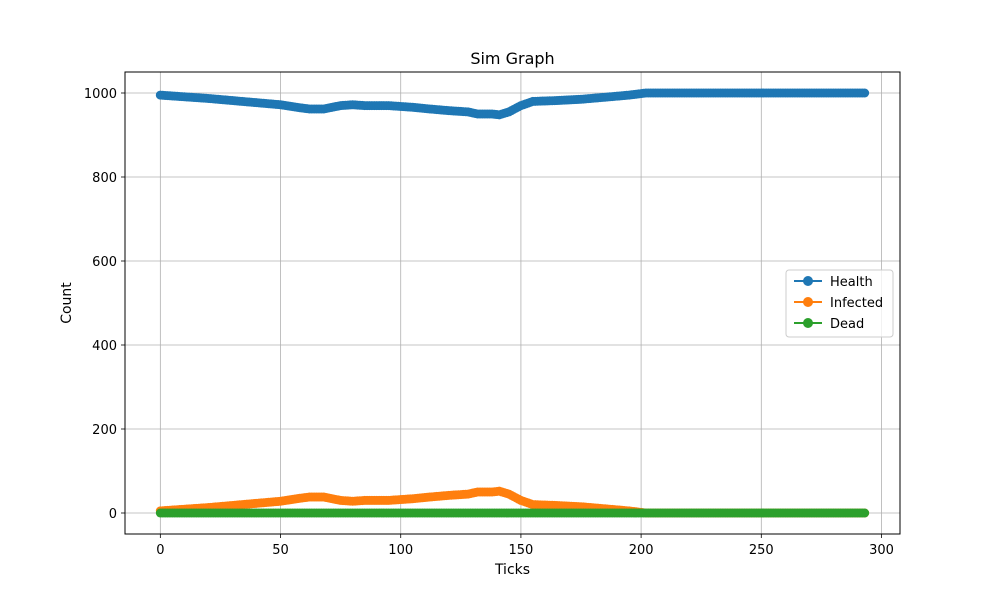  Describe the element at coordinates (280, 550) in the screenshot. I see `x-tick-label: 50` at that location.